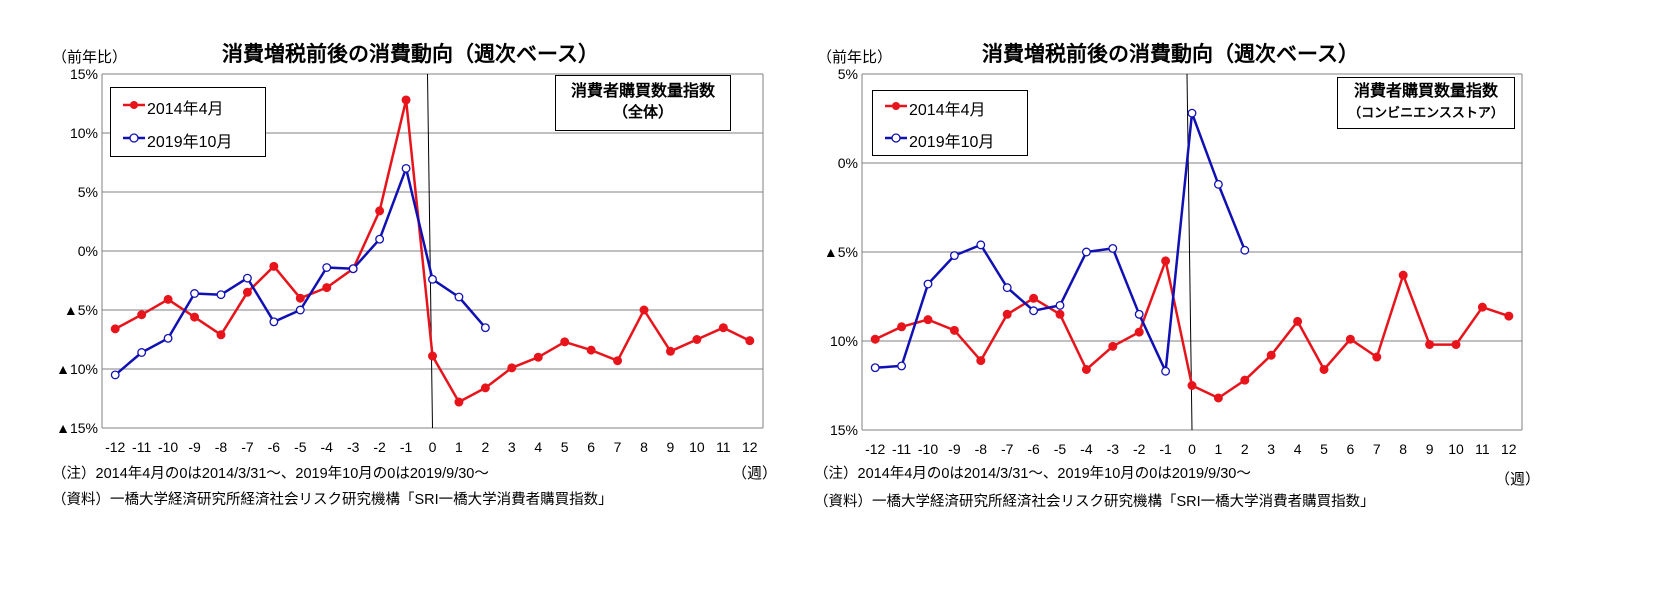  What do you see at coordinates (485, 447) in the screenshot?
I see `x-tick-label: 2` at bounding box center [485, 447].